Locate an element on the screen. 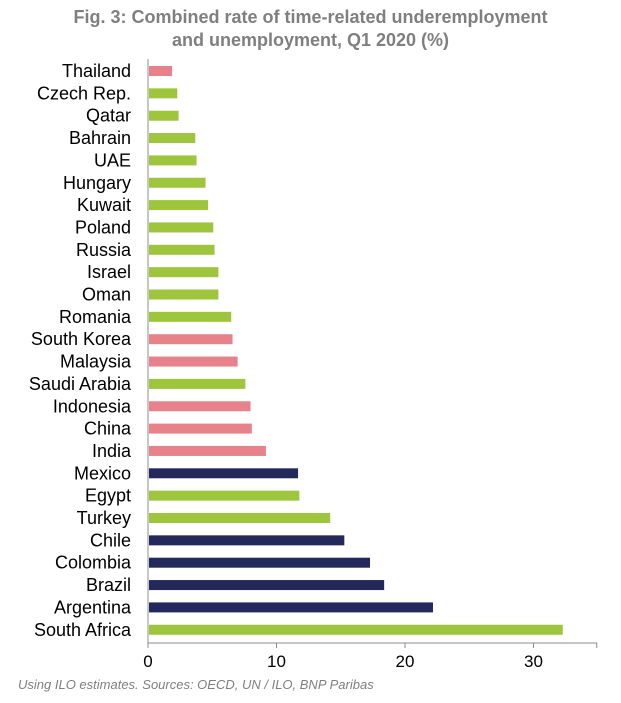 This screenshot has width=621, height=703. bar-brazil is located at coordinates (267, 585).